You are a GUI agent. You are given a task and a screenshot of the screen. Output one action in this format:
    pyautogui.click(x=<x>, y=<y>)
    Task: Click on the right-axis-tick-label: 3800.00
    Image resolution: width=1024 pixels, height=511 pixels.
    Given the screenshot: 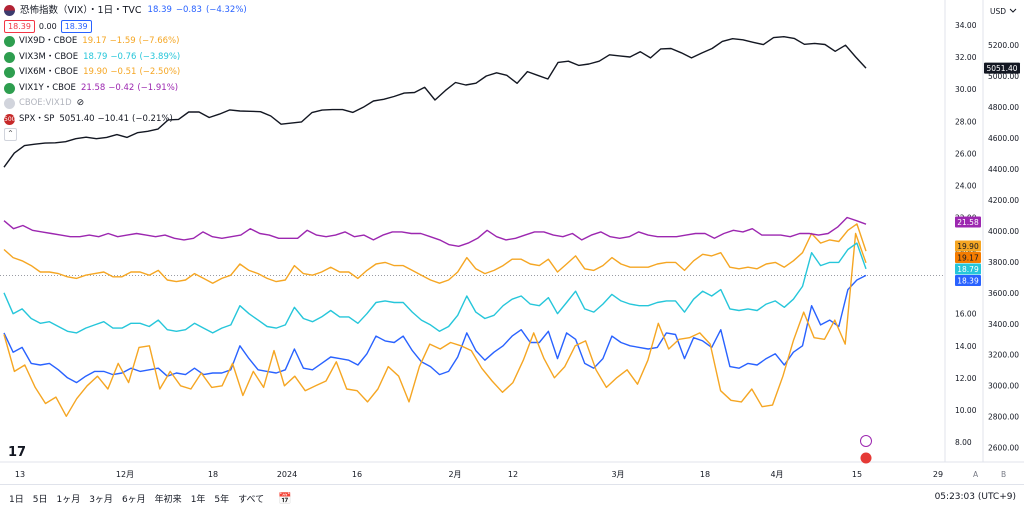 What is the action you would take?
    pyautogui.click(x=1003, y=262)
    